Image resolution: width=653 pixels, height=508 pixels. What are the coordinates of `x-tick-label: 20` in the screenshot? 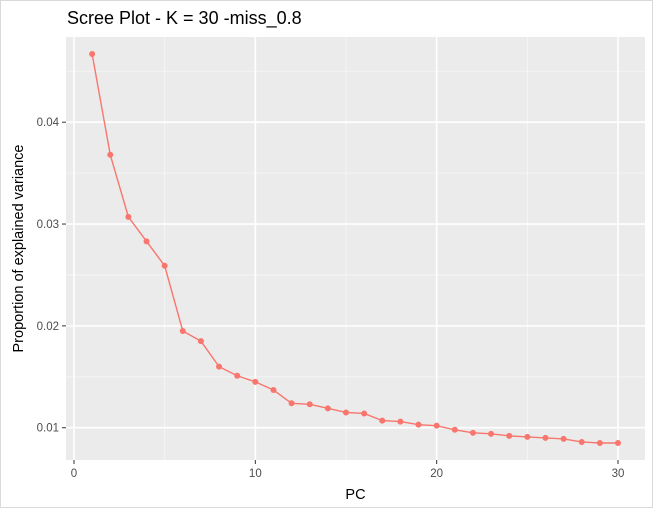 It's located at (436, 474).